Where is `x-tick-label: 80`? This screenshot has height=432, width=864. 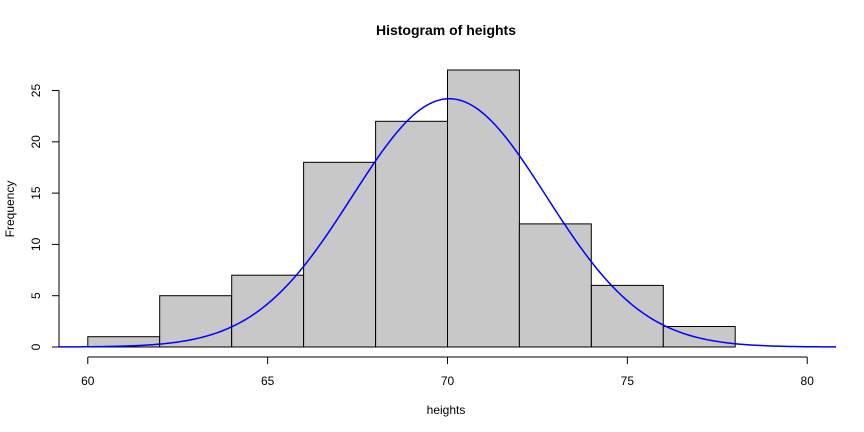
x-tick-label: 80 is located at coordinates (808, 381).